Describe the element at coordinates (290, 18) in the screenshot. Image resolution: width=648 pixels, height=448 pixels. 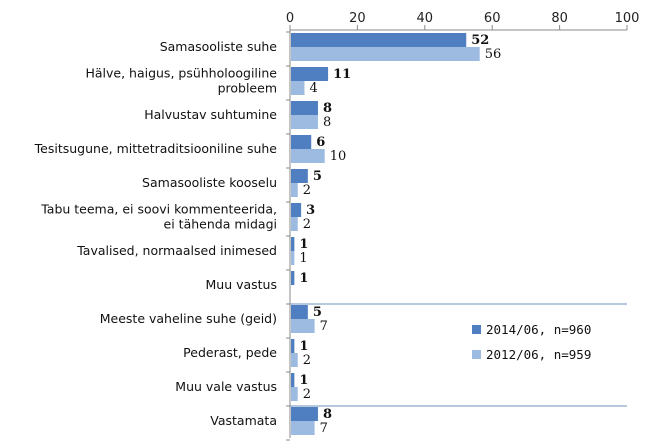
I see `x-tick-label: 0` at that location.